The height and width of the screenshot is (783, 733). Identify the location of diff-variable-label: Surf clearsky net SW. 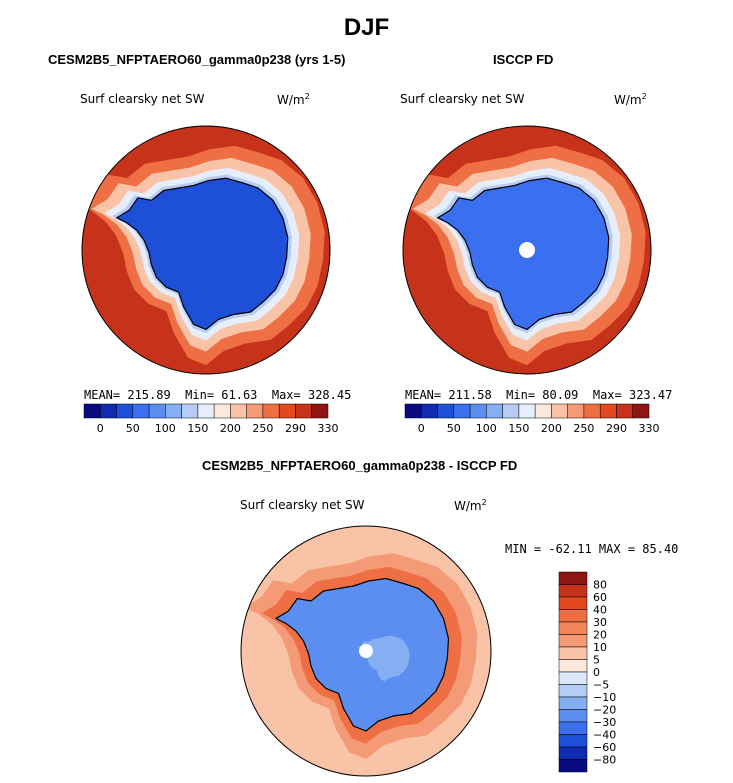
(302, 505).